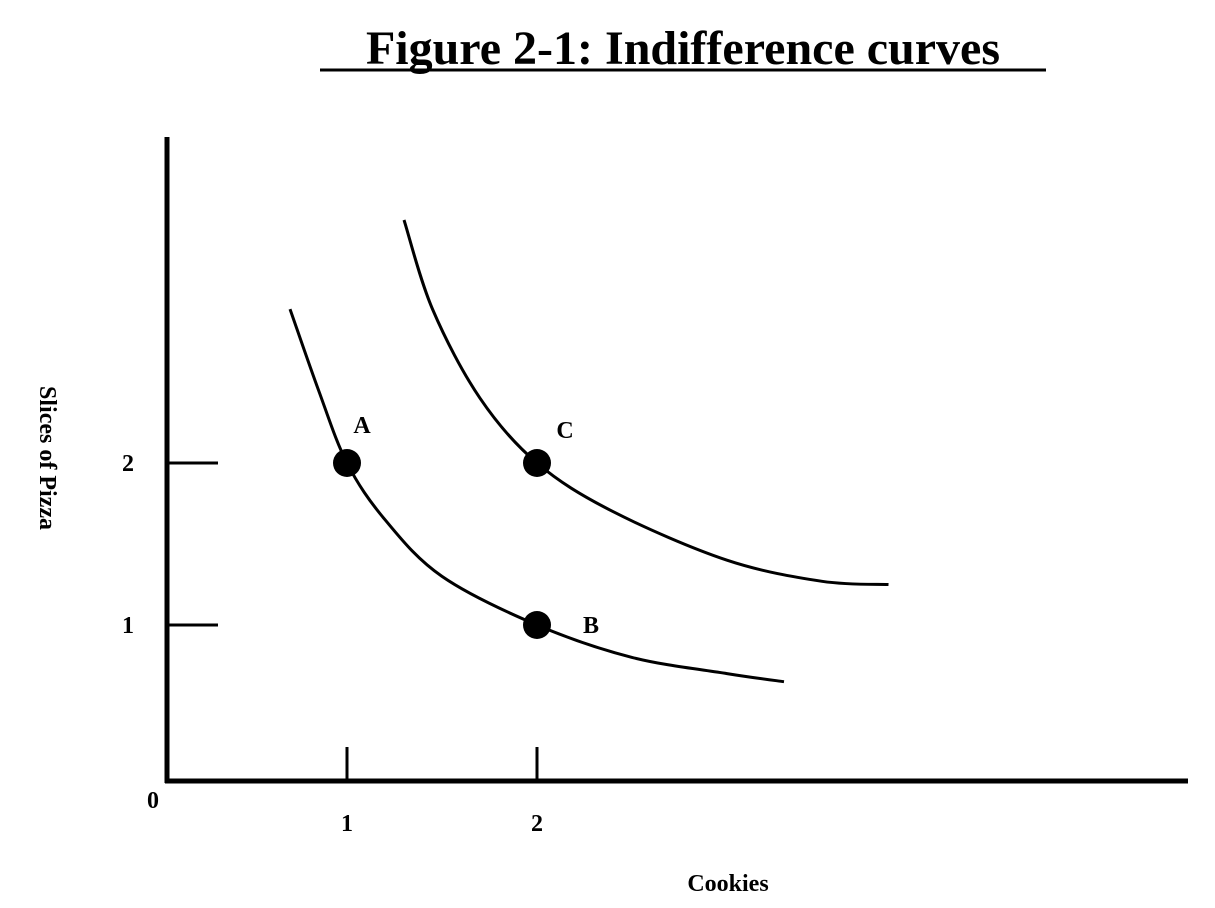 The image size is (1215, 908). What do you see at coordinates (591, 626) in the screenshot?
I see `point-b-label: B` at bounding box center [591, 626].